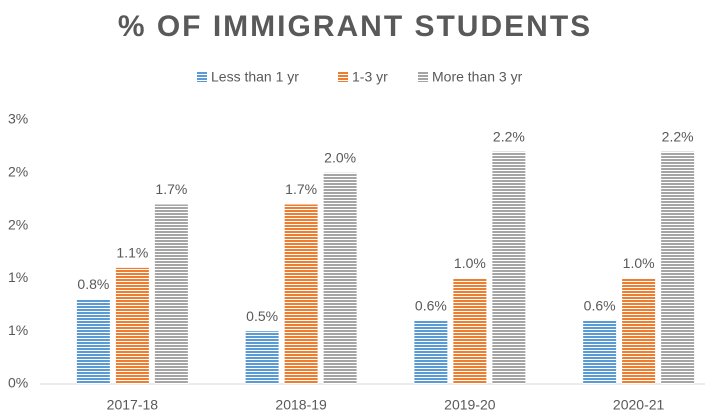 The width and height of the screenshot is (711, 419). What do you see at coordinates (470, 405) in the screenshot?
I see `x-tick-label: 2019-20` at bounding box center [470, 405].